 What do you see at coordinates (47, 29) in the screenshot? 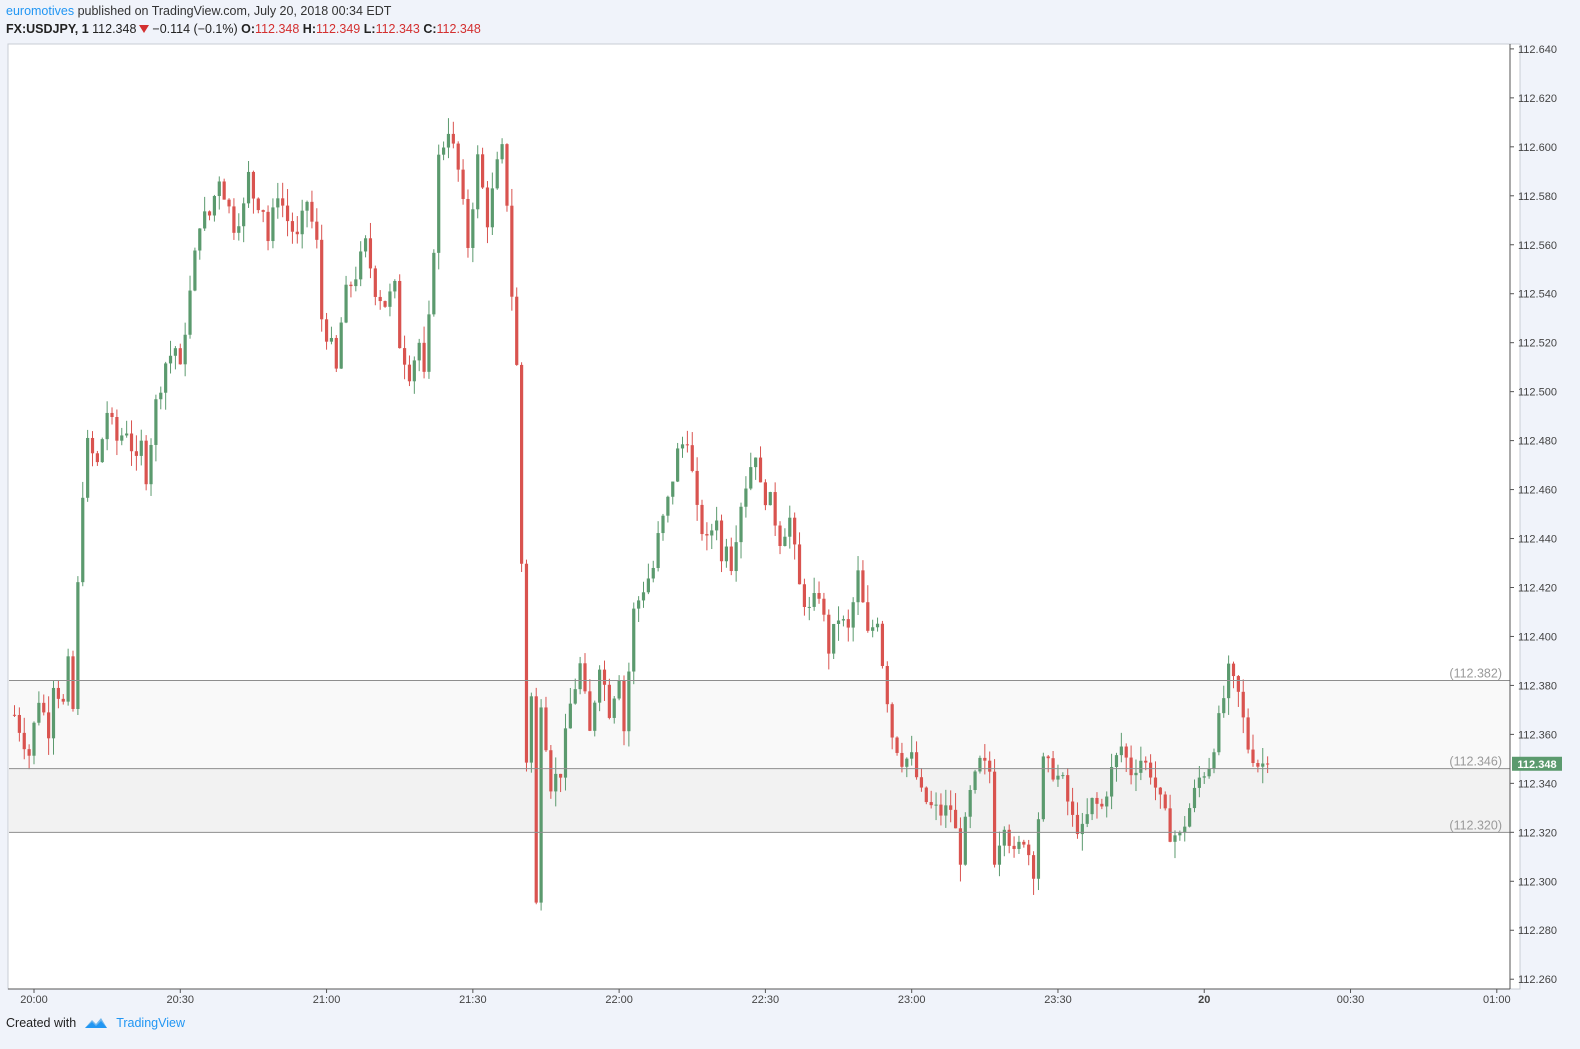
I see `symbol-label: FX:USDJPY, 1` at bounding box center [47, 29].